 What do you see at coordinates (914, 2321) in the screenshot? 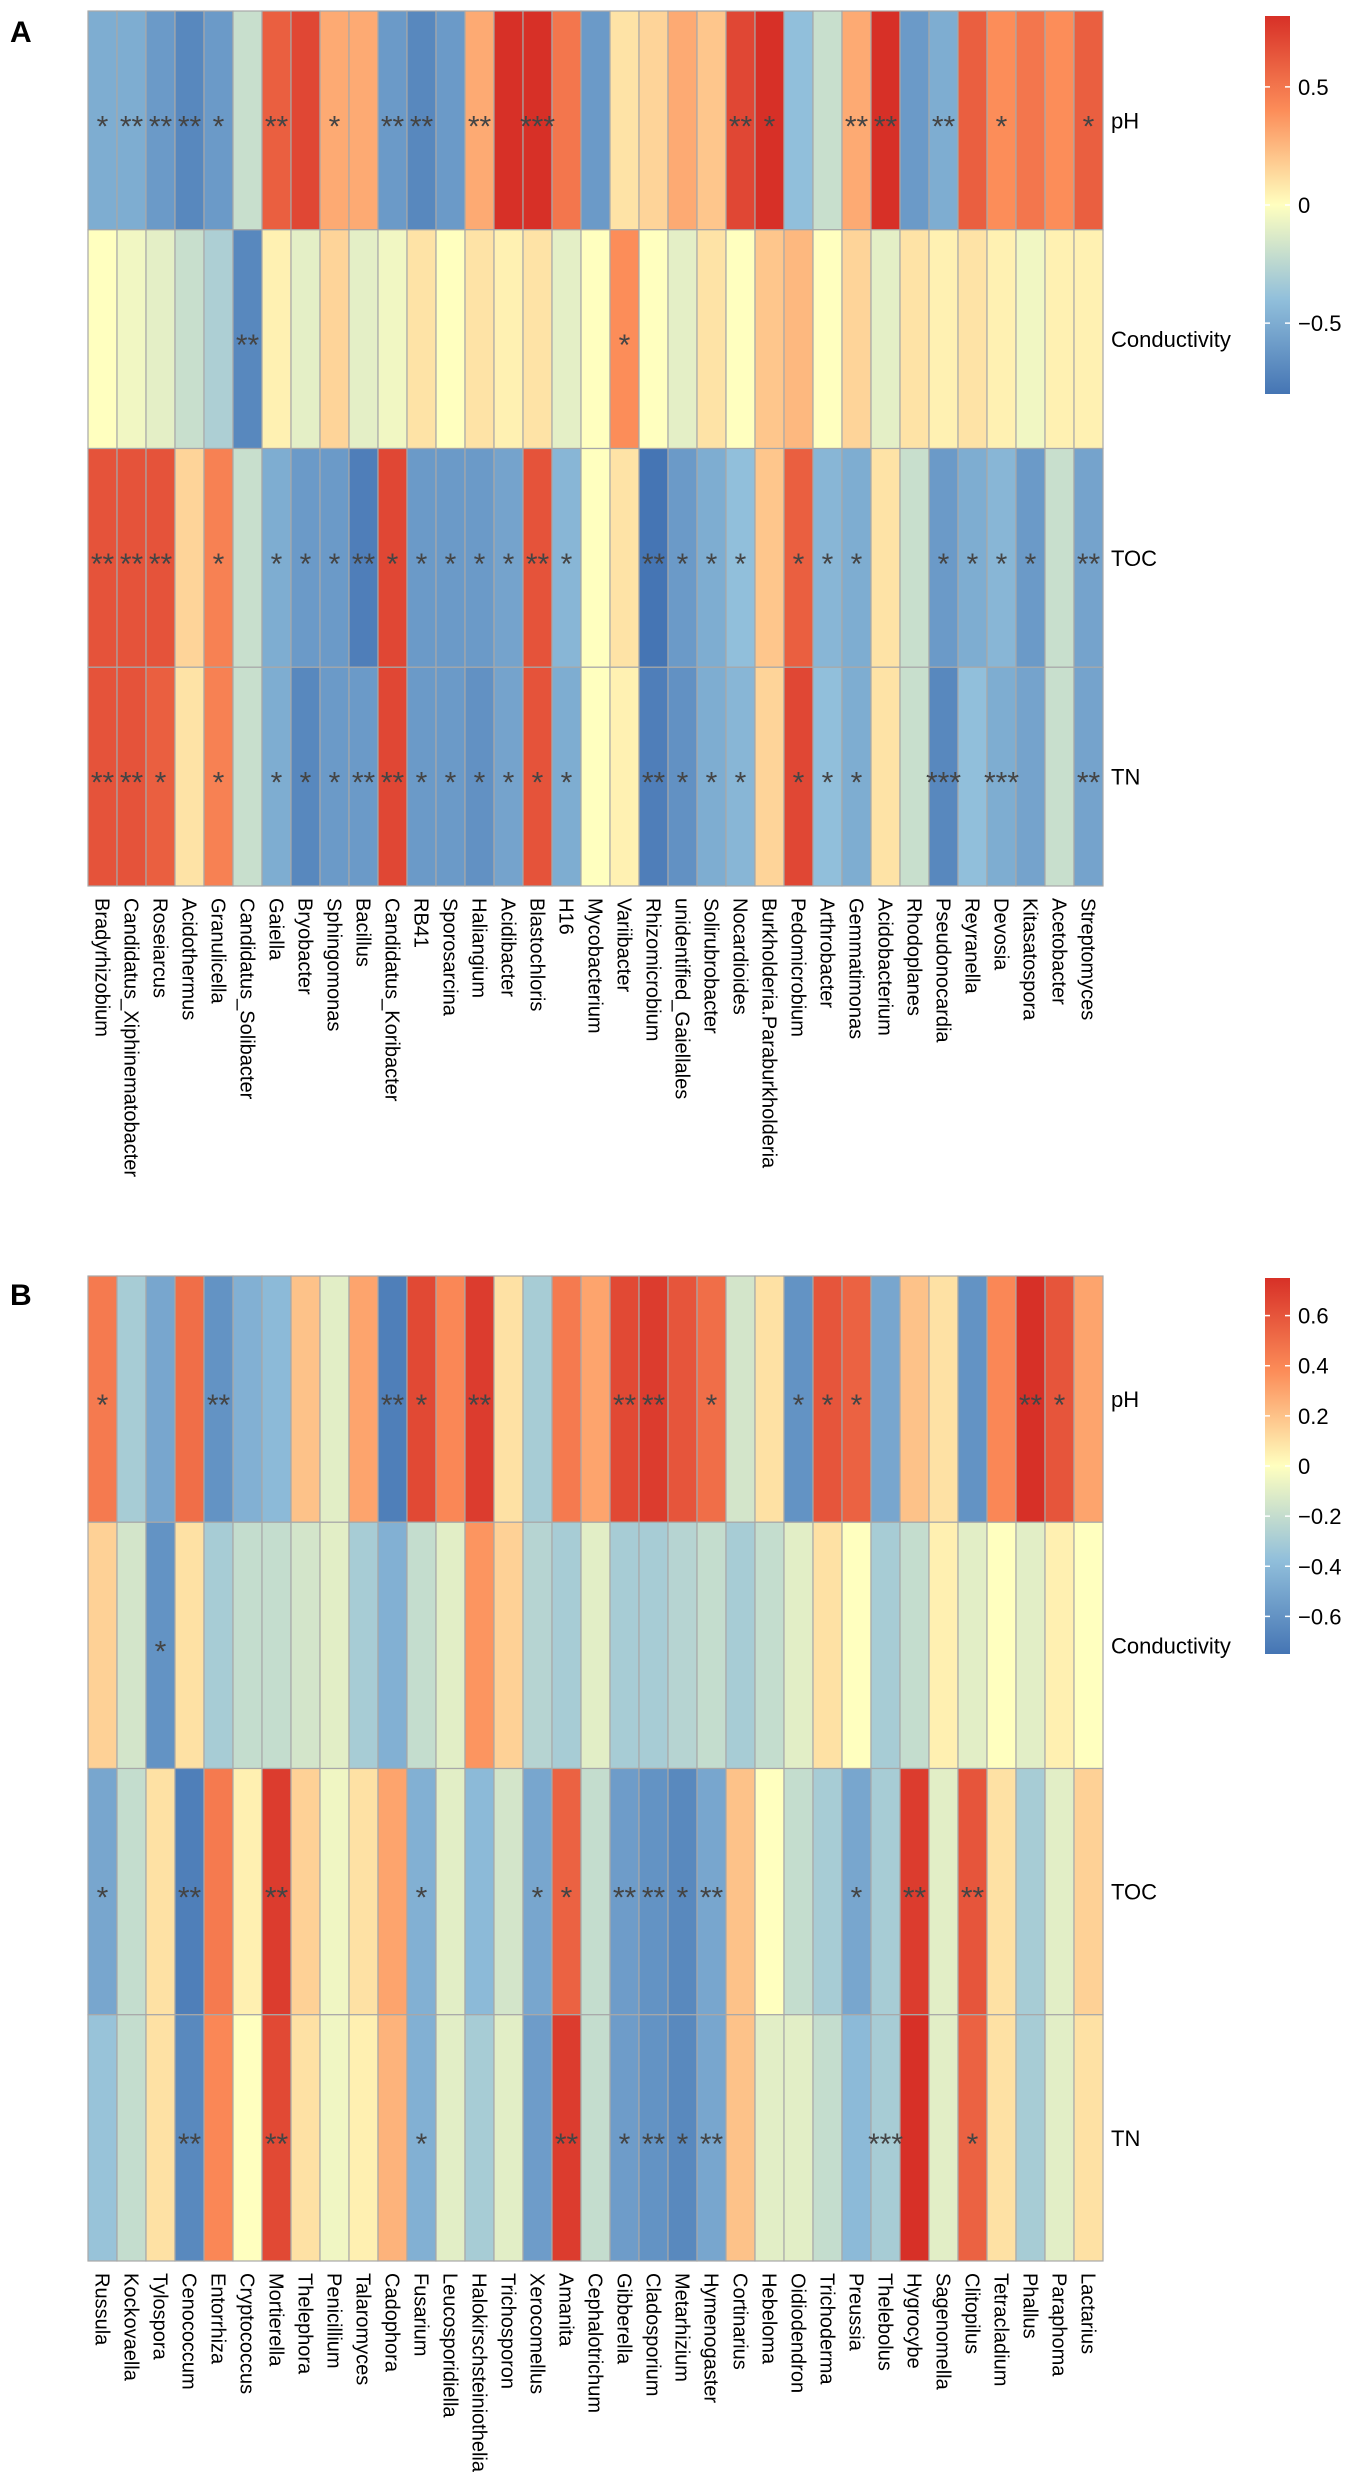
I see `column-label: Hygrocybe` at bounding box center [914, 2321].